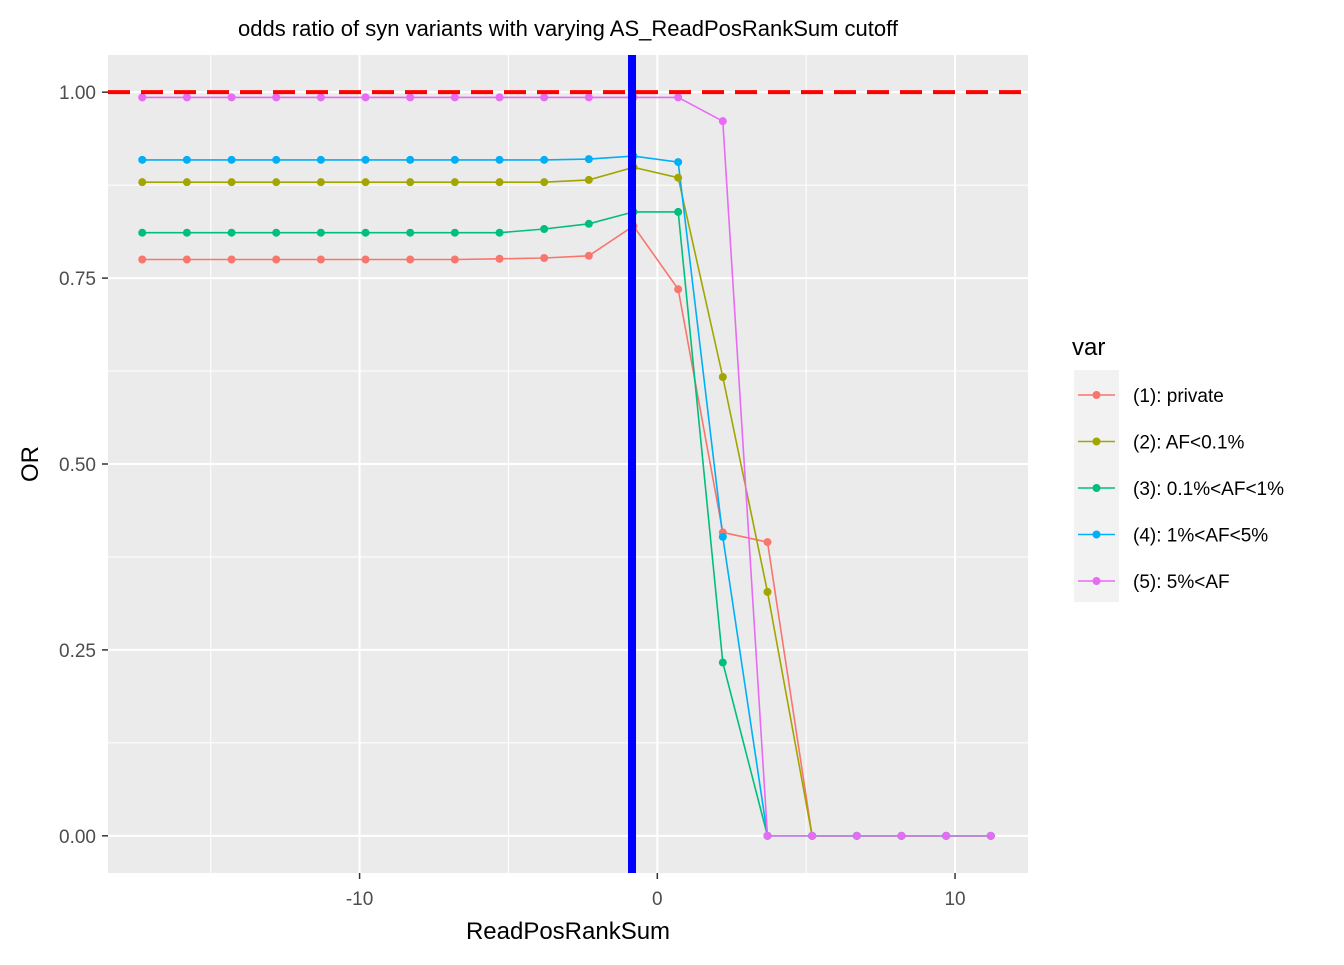  Describe the element at coordinates (77, 837) in the screenshot. I see `y-tick-label: 0.00` at that location.